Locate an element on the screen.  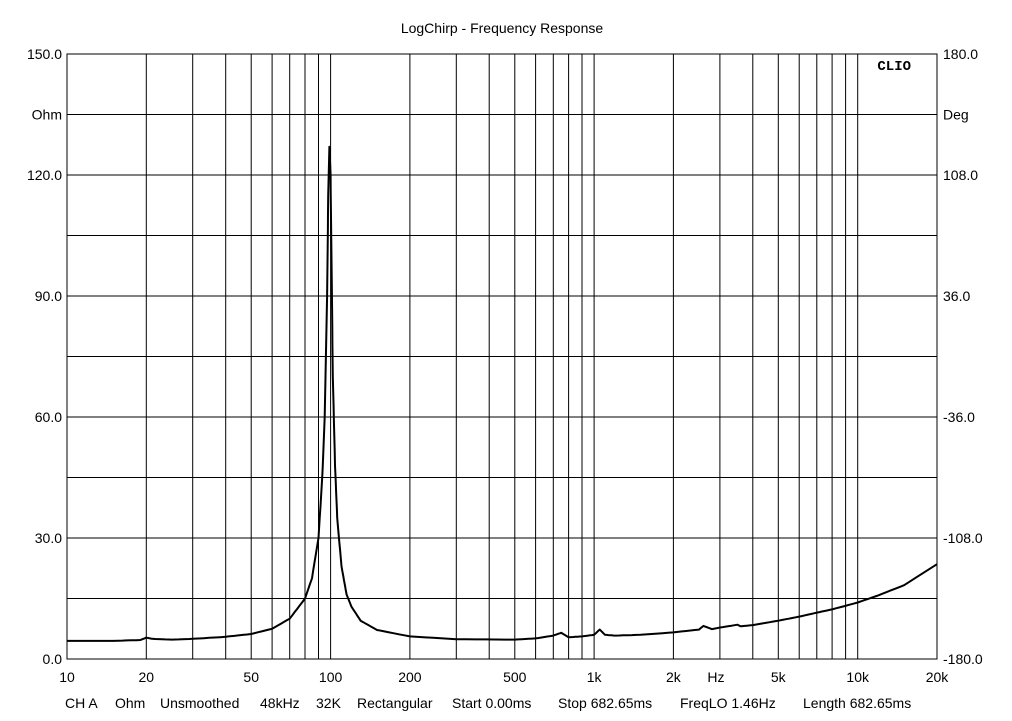
y-left-tick-label: 90.0 is located at coordinates (48, 296).